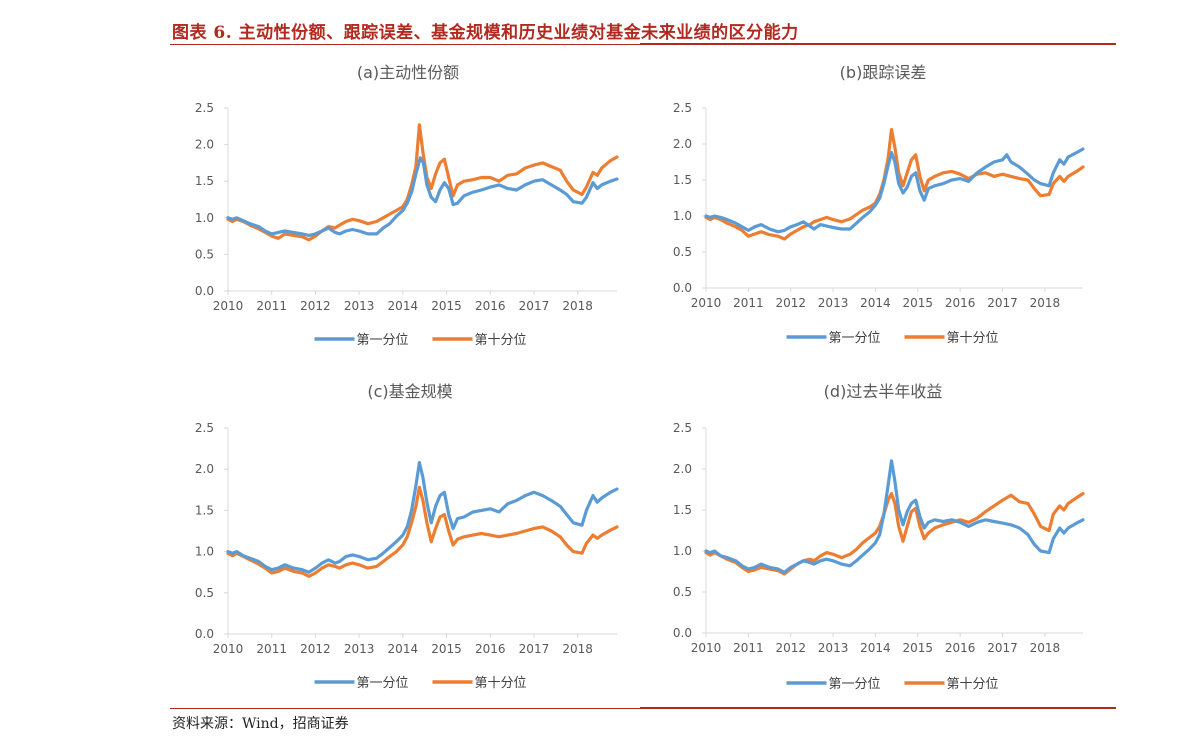  What do you see at coordinates (883, 391) in the screenshot?
I see `chart-title: (d)过去半年收益` at bounding box center [883, 391].